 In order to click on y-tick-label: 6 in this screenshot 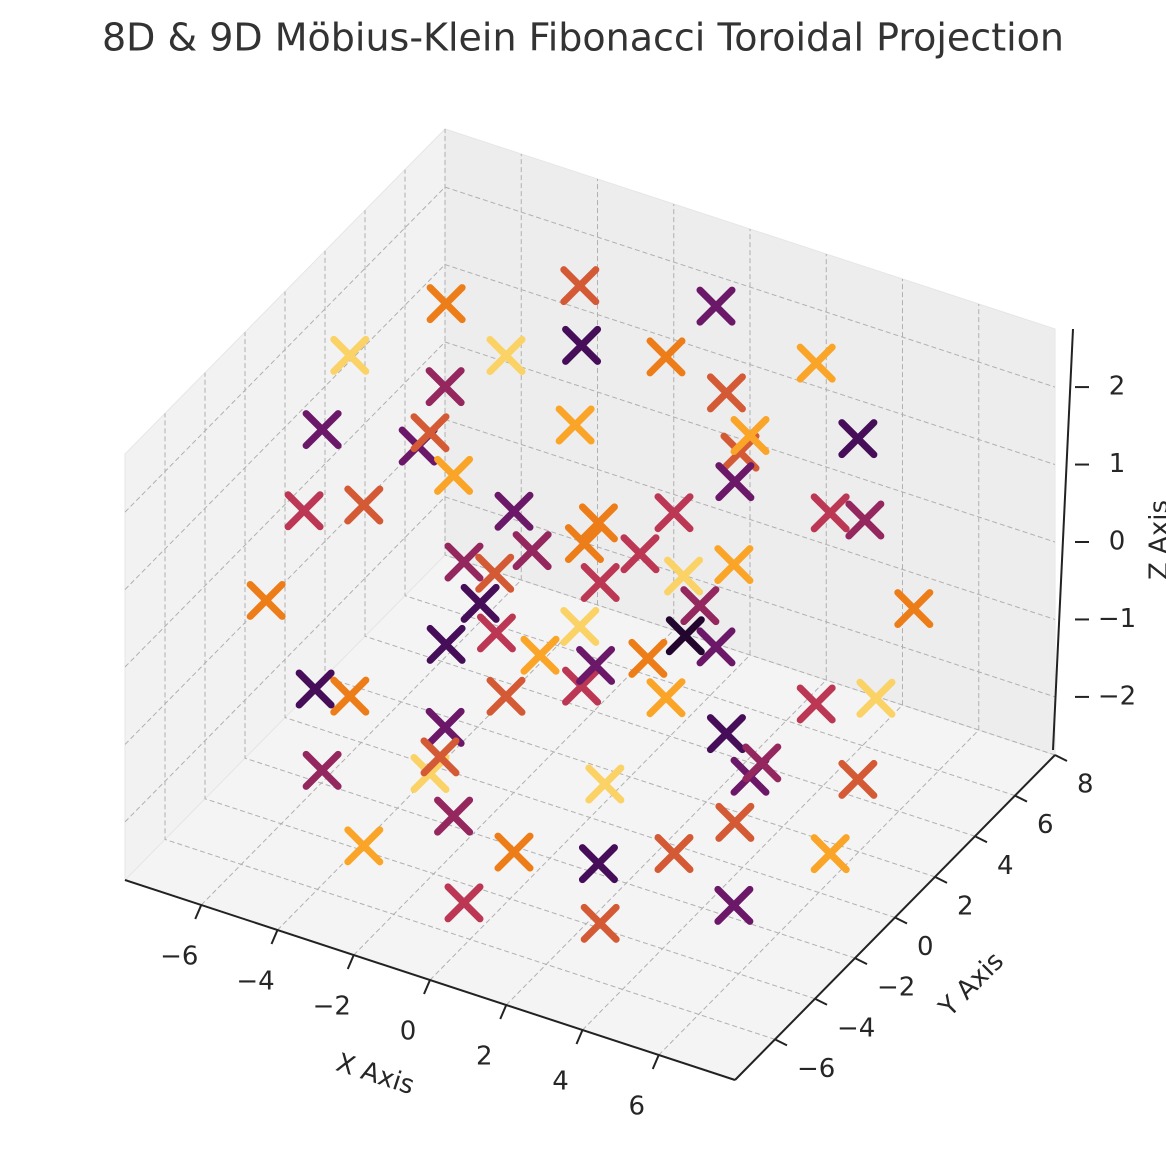, I will do `click(1045, 825)`.